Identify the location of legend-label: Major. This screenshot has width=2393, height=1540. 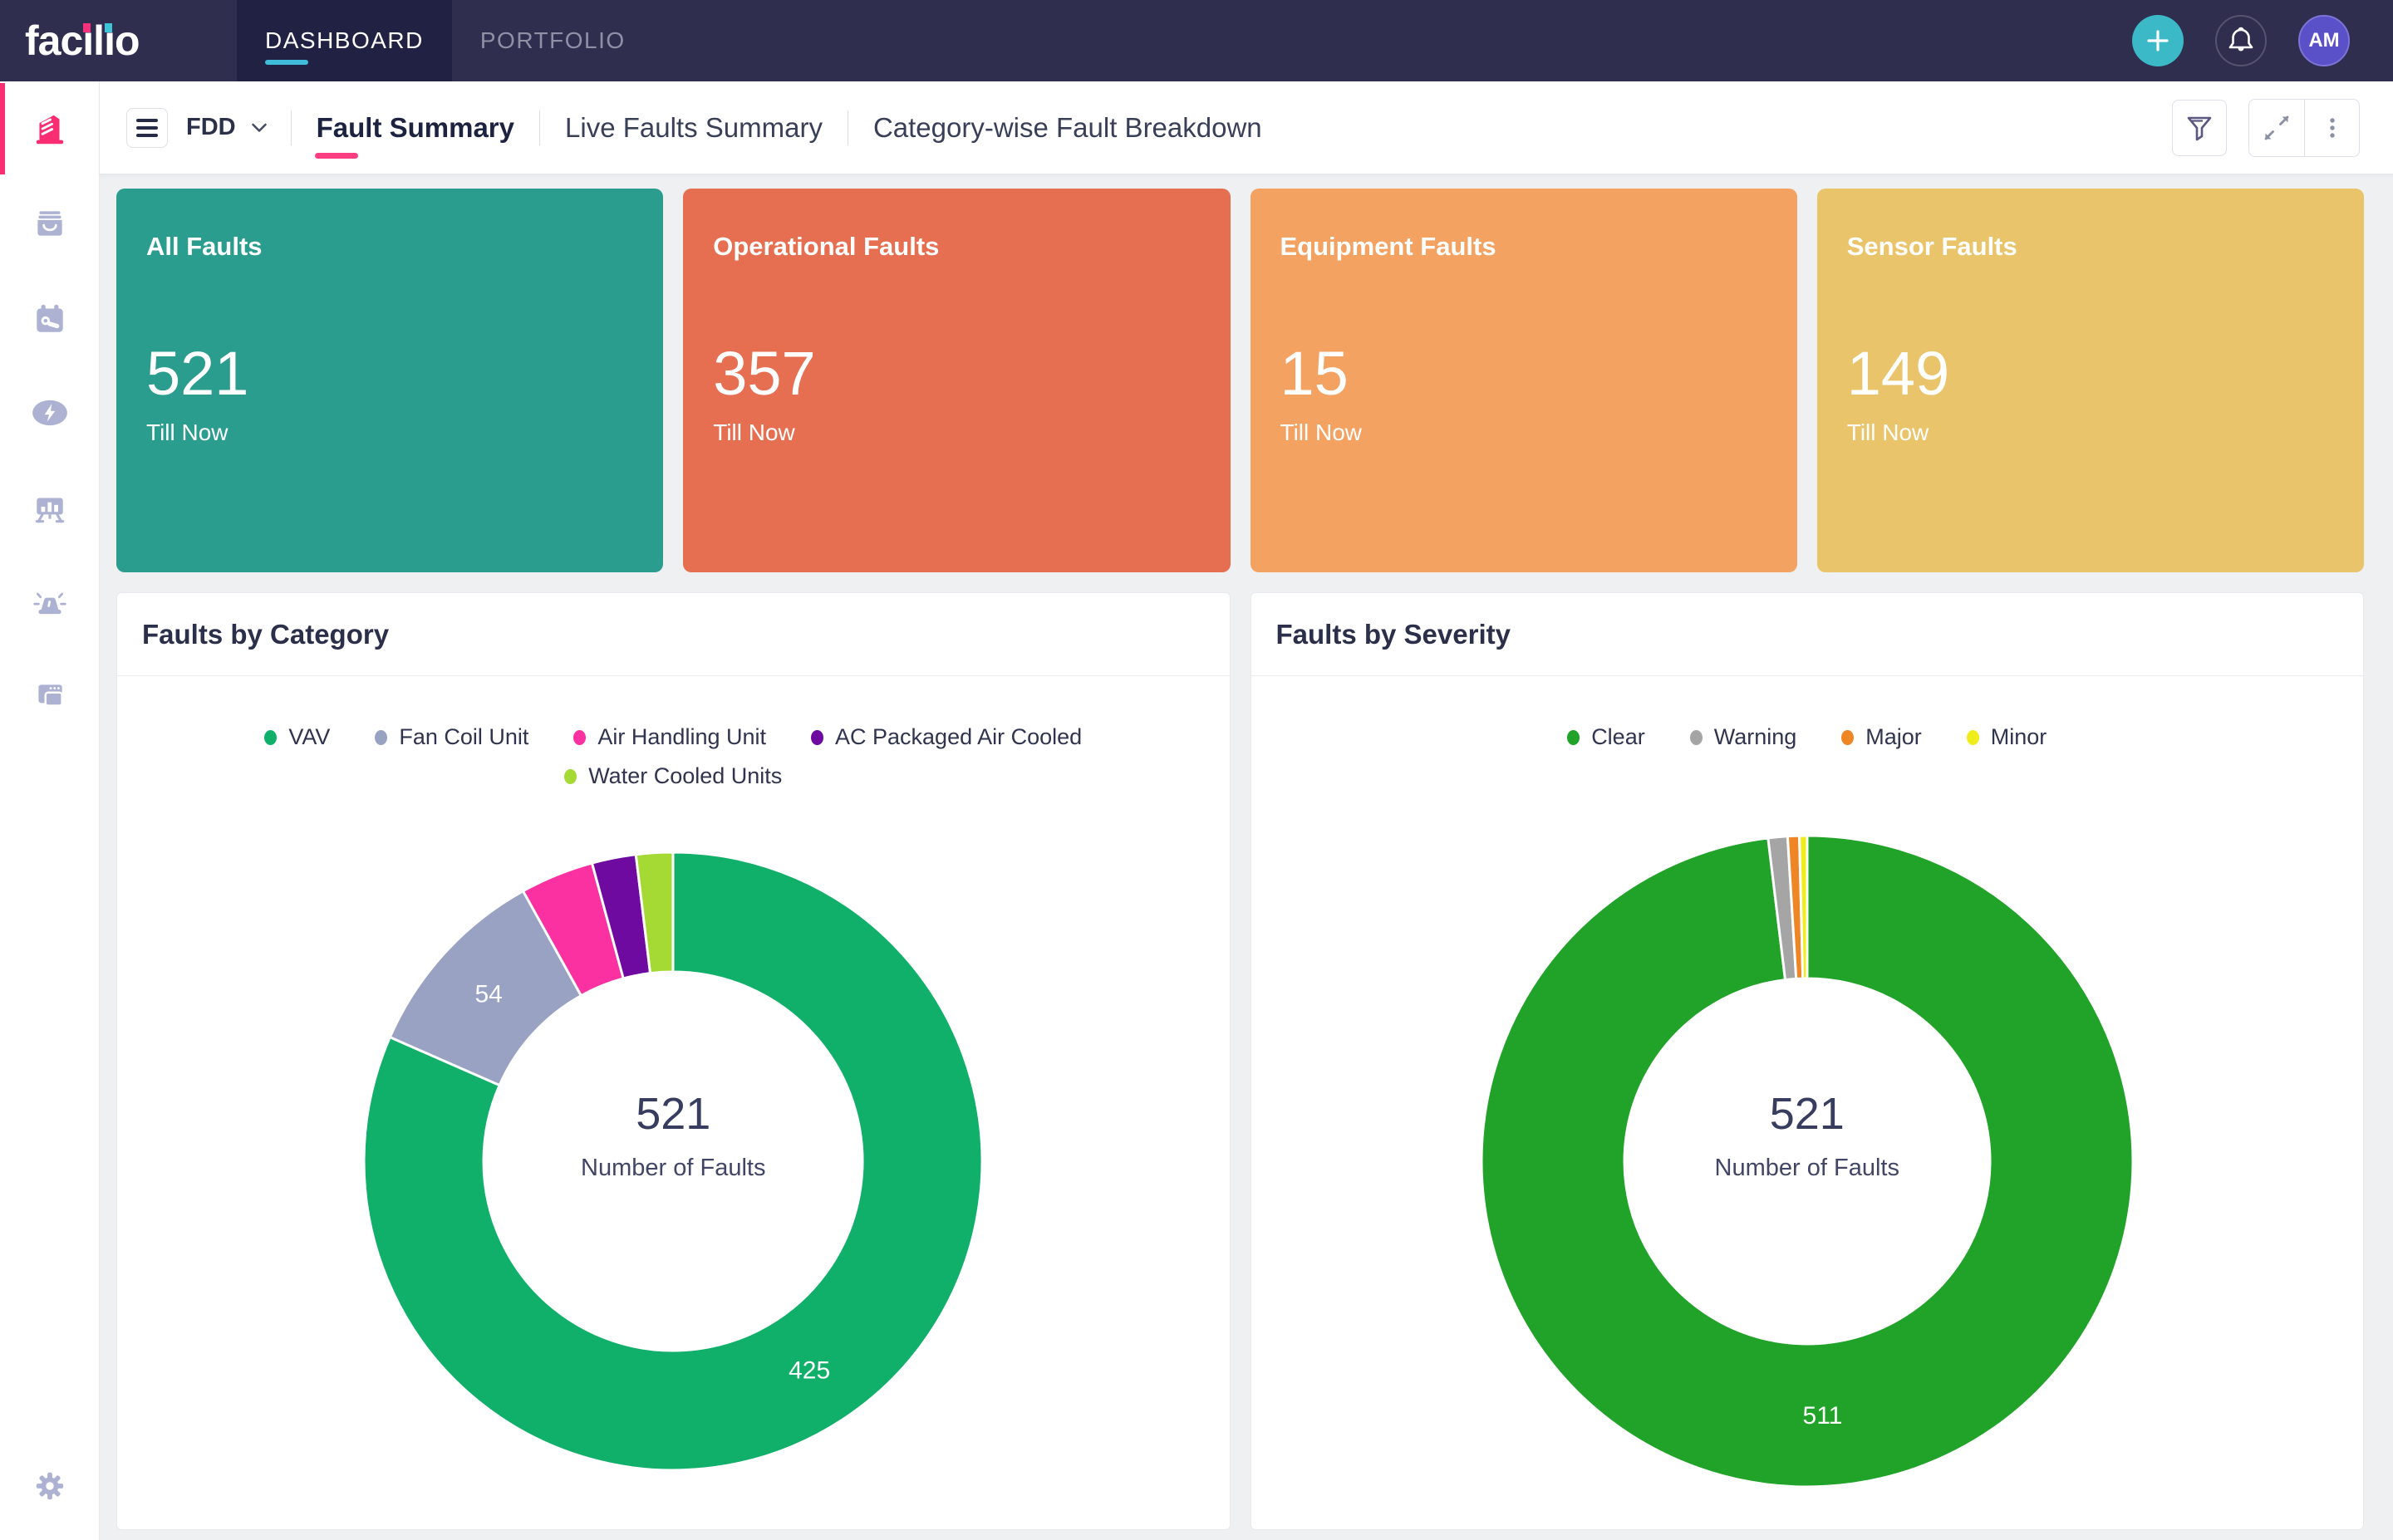
(1894, 736).